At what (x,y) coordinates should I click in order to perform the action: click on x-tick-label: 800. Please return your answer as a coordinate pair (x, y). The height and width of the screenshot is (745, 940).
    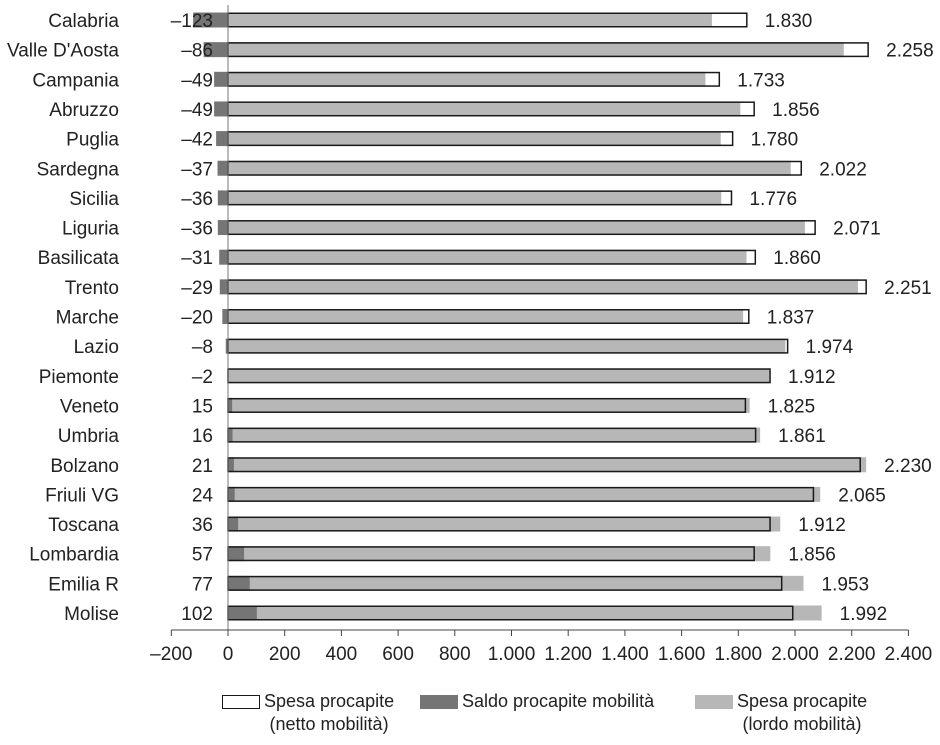
    Looking at the image, I should click on (455, 654).